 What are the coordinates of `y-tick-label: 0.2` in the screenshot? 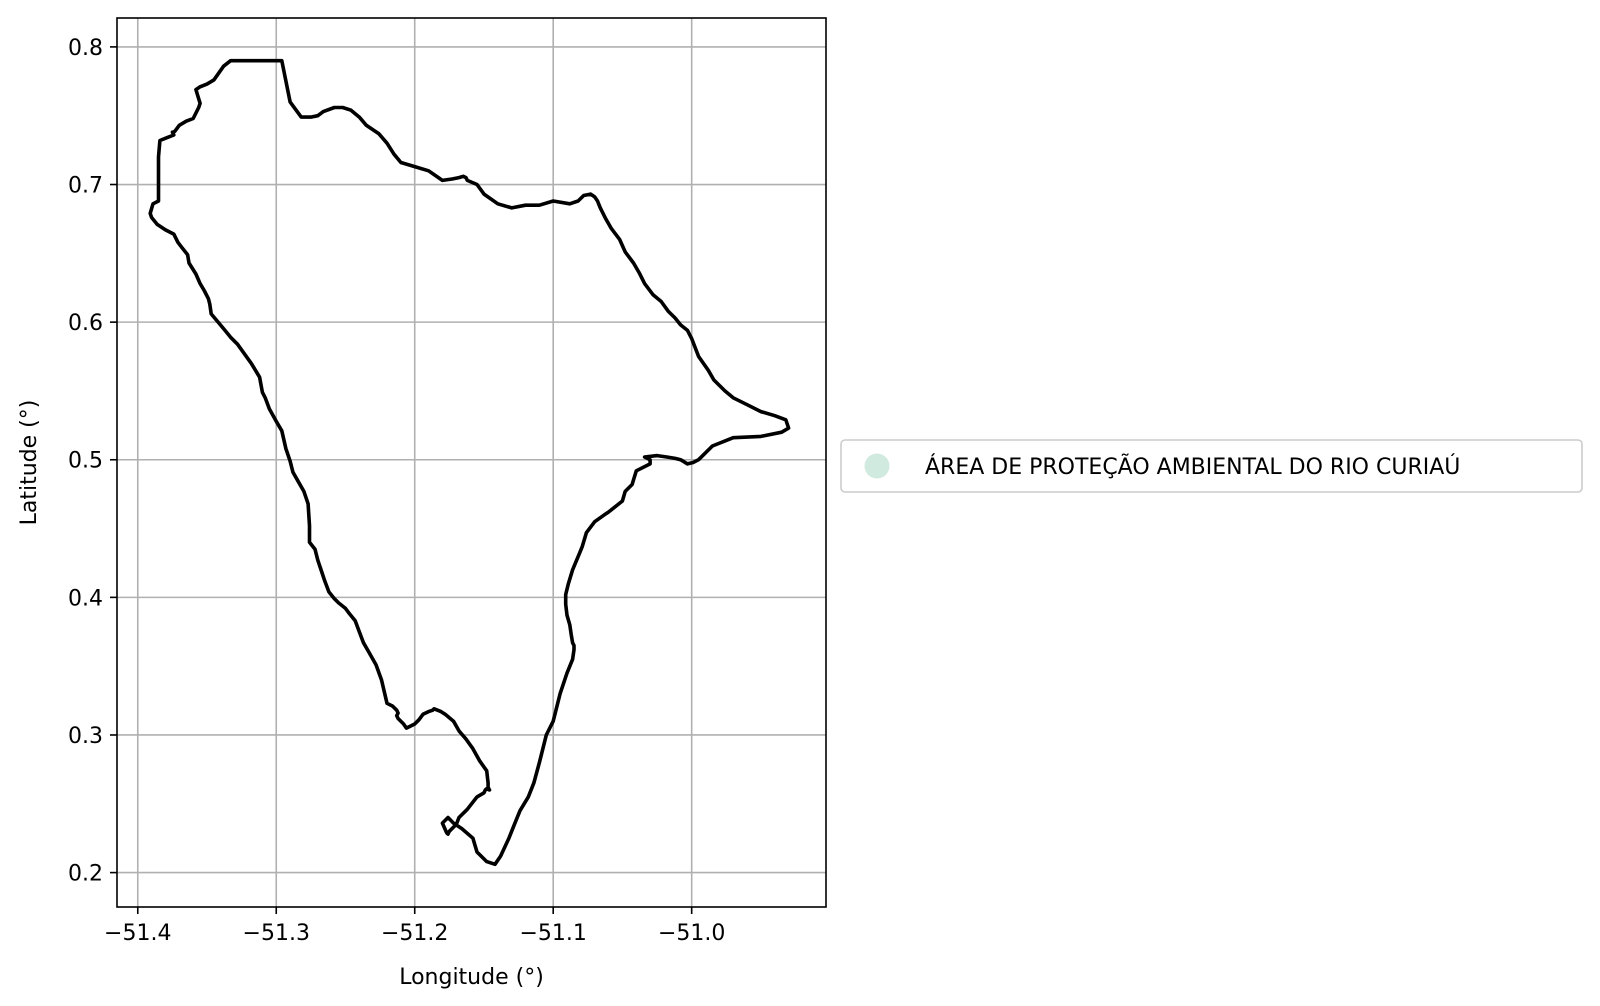 It's located at (85, 874).